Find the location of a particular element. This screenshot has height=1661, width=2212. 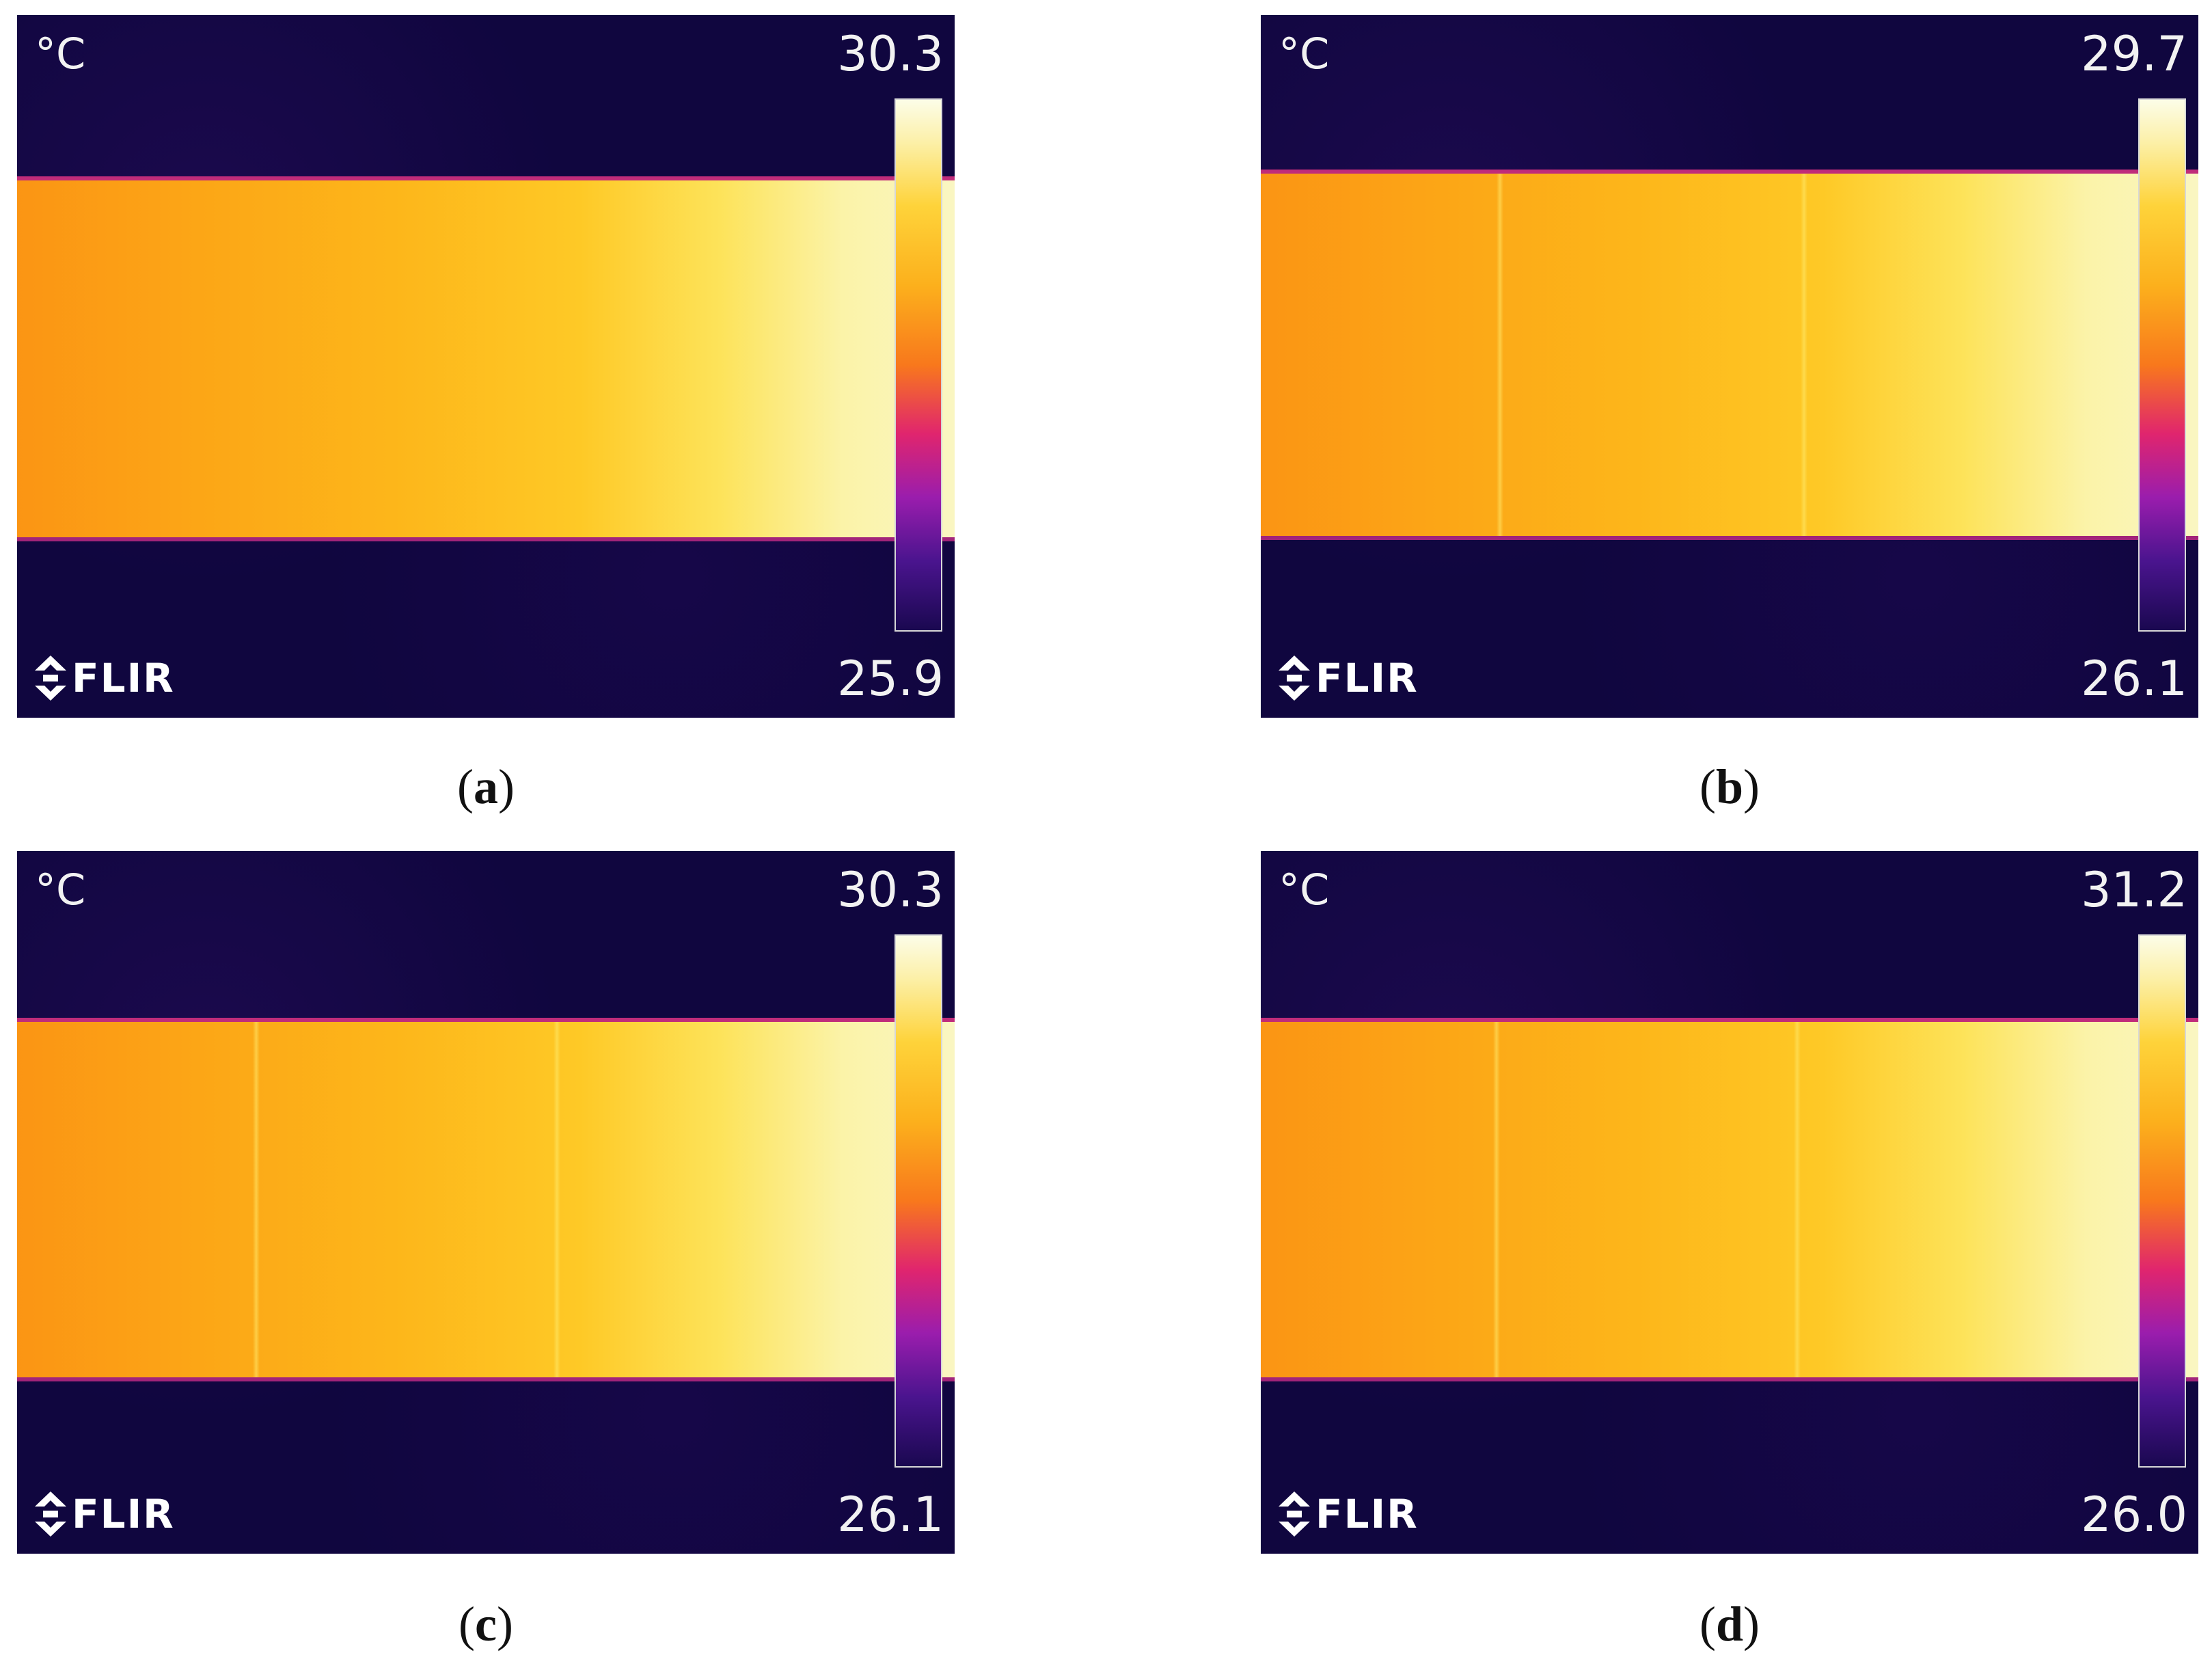

caption-letter: b is located at coordinates (1729, 786).